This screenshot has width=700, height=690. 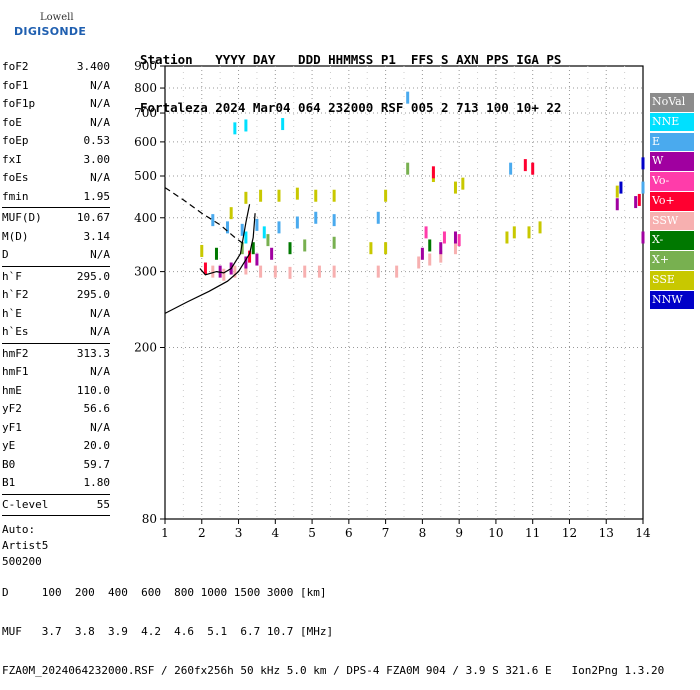 What do you see at coordinates (145, 272) in the screenshot?
I see `y-tick-label: 300` at bounding box center [145, 272].